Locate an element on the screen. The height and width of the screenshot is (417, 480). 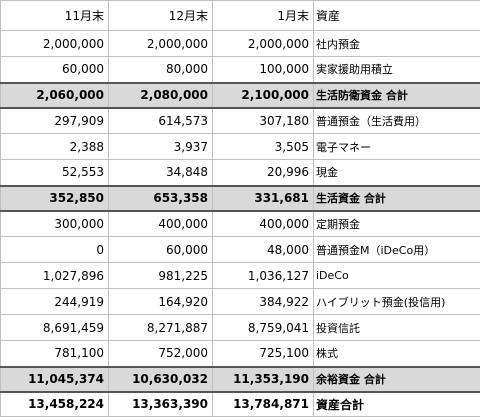
value-dec: 614,573 is located at coordinates (160, 120).